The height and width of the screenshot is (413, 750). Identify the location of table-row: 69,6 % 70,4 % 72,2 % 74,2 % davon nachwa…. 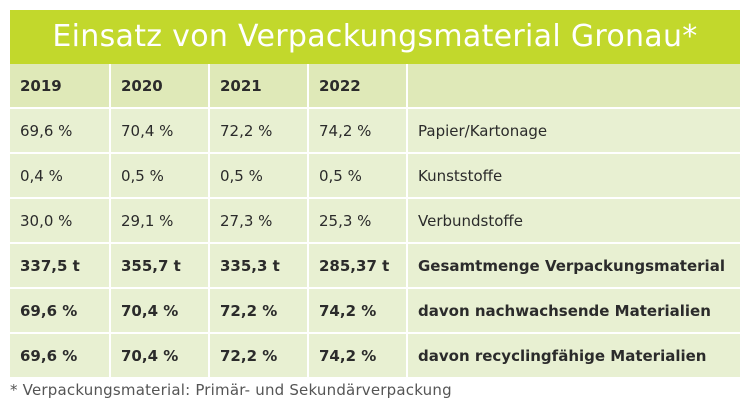
(375, 311).